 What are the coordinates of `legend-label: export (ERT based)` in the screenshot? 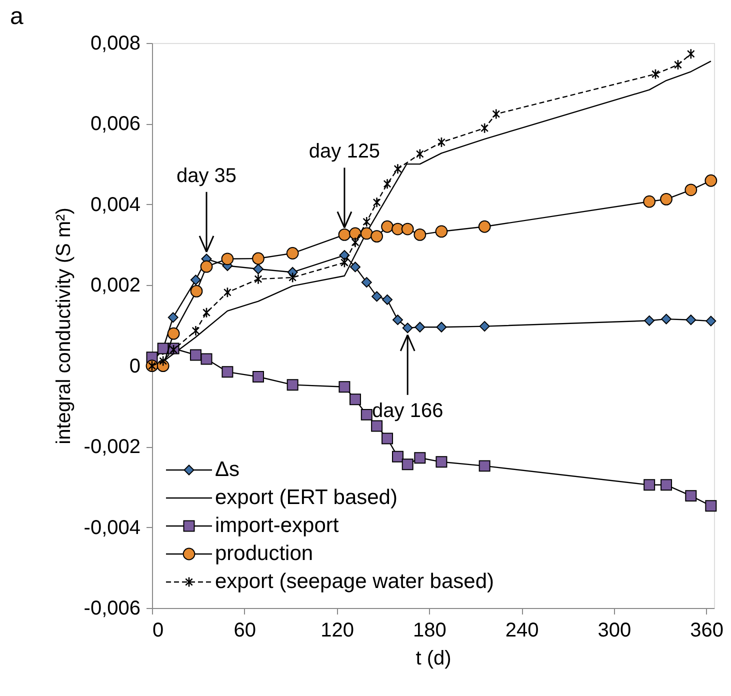 It's located at (306, 497).